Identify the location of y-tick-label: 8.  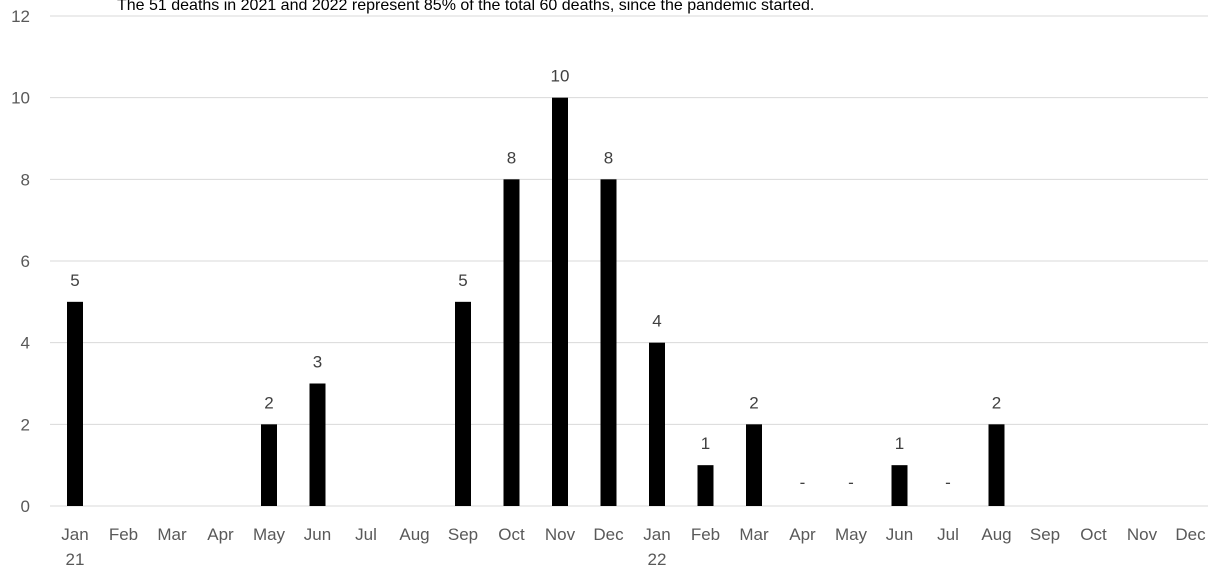
(25, 179).